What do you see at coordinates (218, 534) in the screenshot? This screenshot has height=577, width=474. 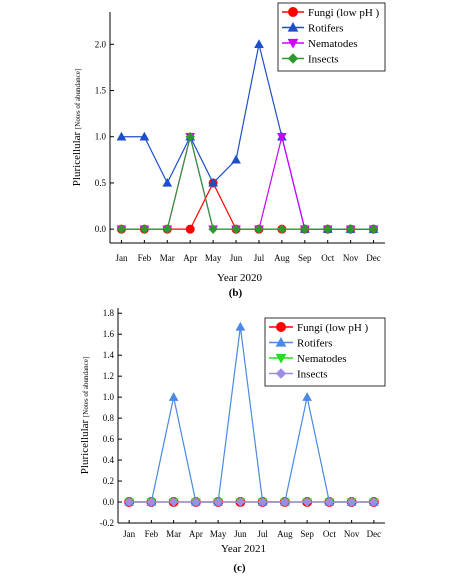 I see `x-tick-label-may: May` at bounding box center [218, 534].